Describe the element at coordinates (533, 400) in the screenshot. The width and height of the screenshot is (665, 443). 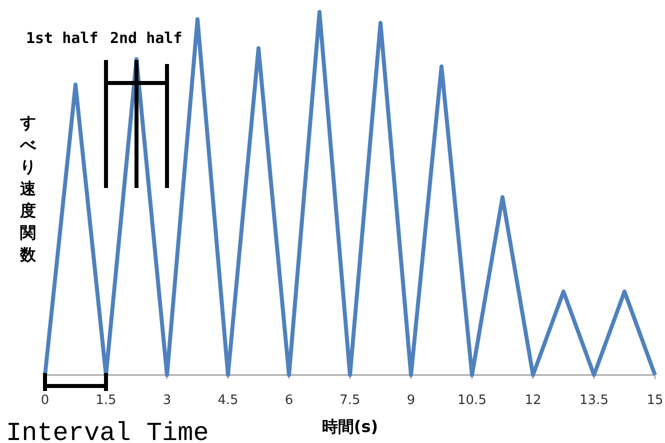
I see `x-tick-label: 12` at that location.